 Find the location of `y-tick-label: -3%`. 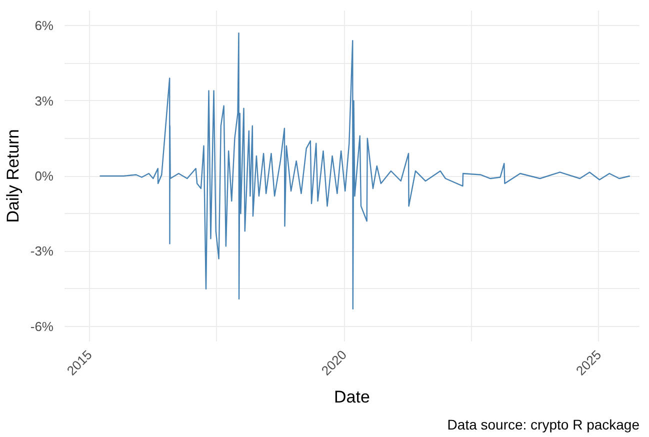

y-tick-label: -3% is located at coordinates (42, 251).